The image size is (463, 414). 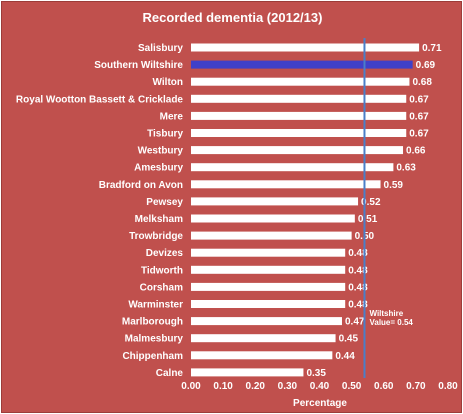 What do you see at coordinates (223, 386) in the screenshot?
I see `x-tick-label: 0.10` at bounding box center [223, 386].